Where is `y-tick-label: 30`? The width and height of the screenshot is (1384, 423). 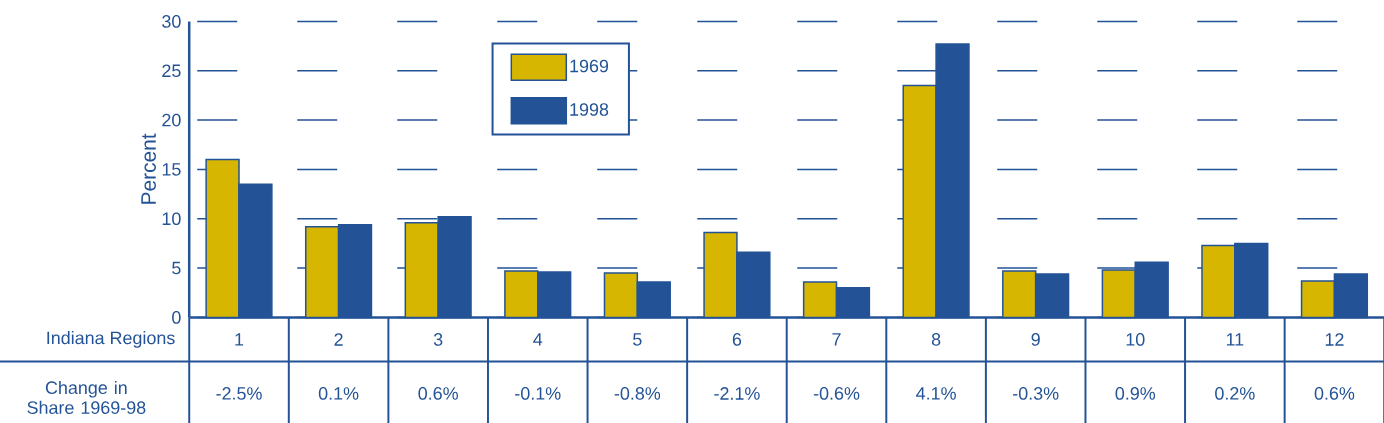 y-tick-label: 30 is located at coordinates (171, 21).